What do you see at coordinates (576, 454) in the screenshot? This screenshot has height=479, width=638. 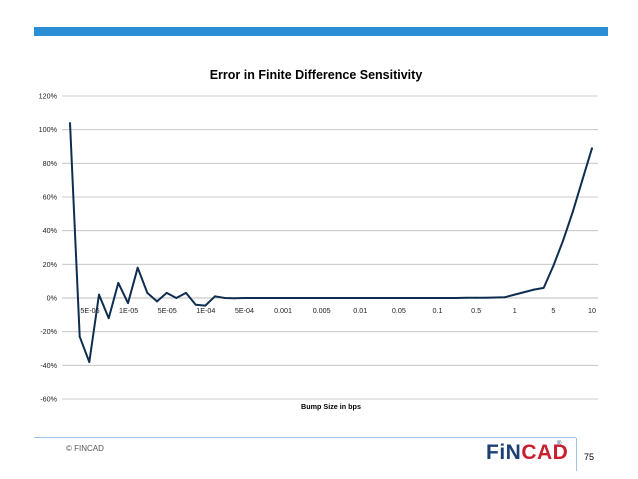 I see `footer-separator` at bounding box center [576, 454].